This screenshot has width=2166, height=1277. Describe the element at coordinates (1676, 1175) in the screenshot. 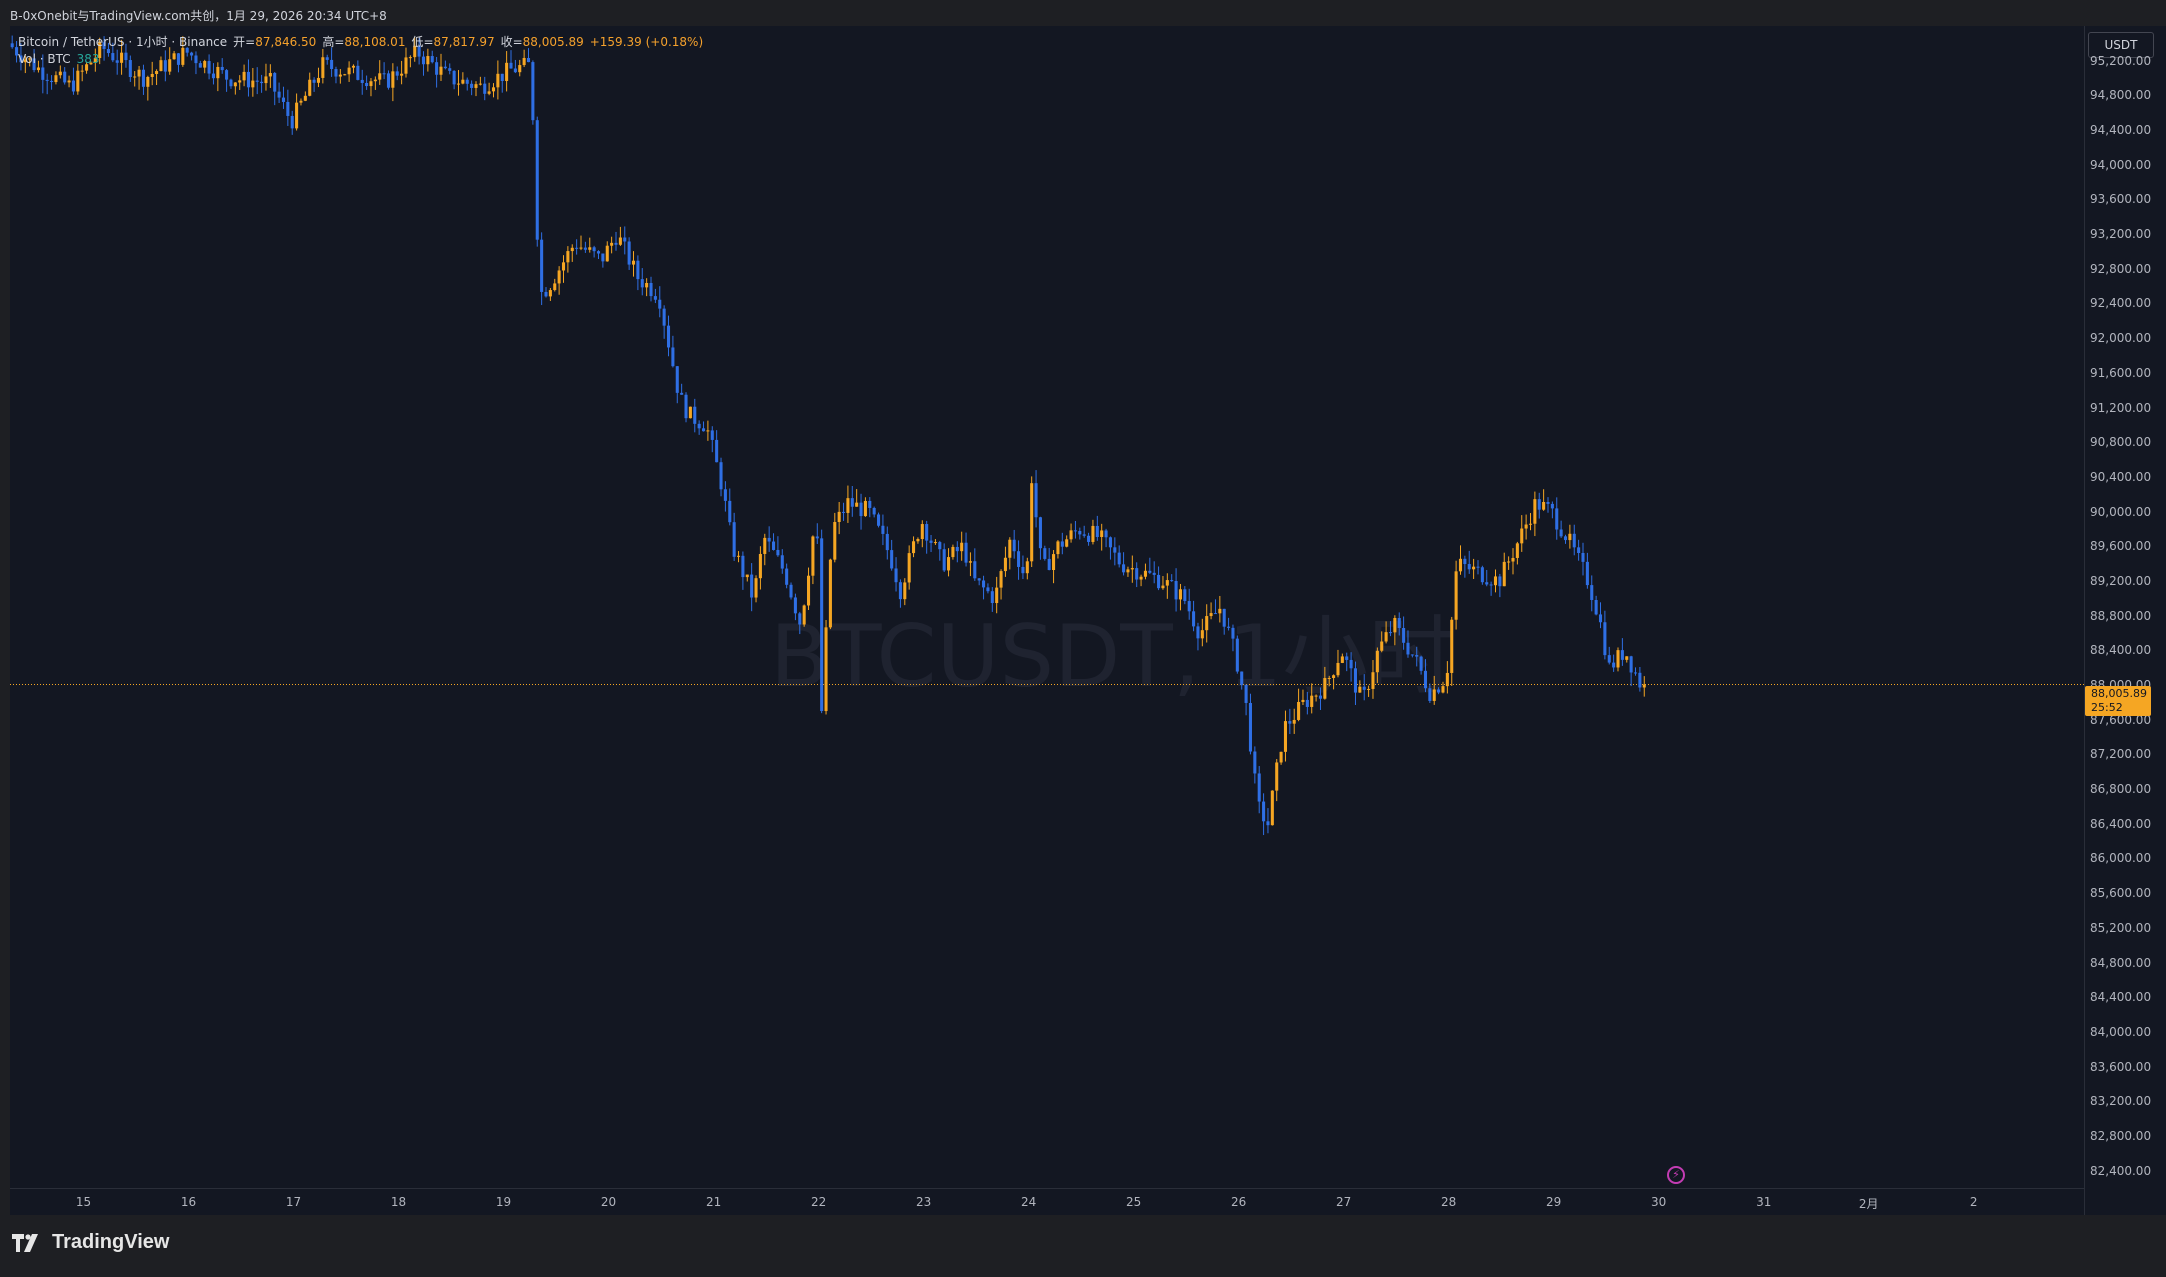

I see `lightning-icon: ⚡` at that location.